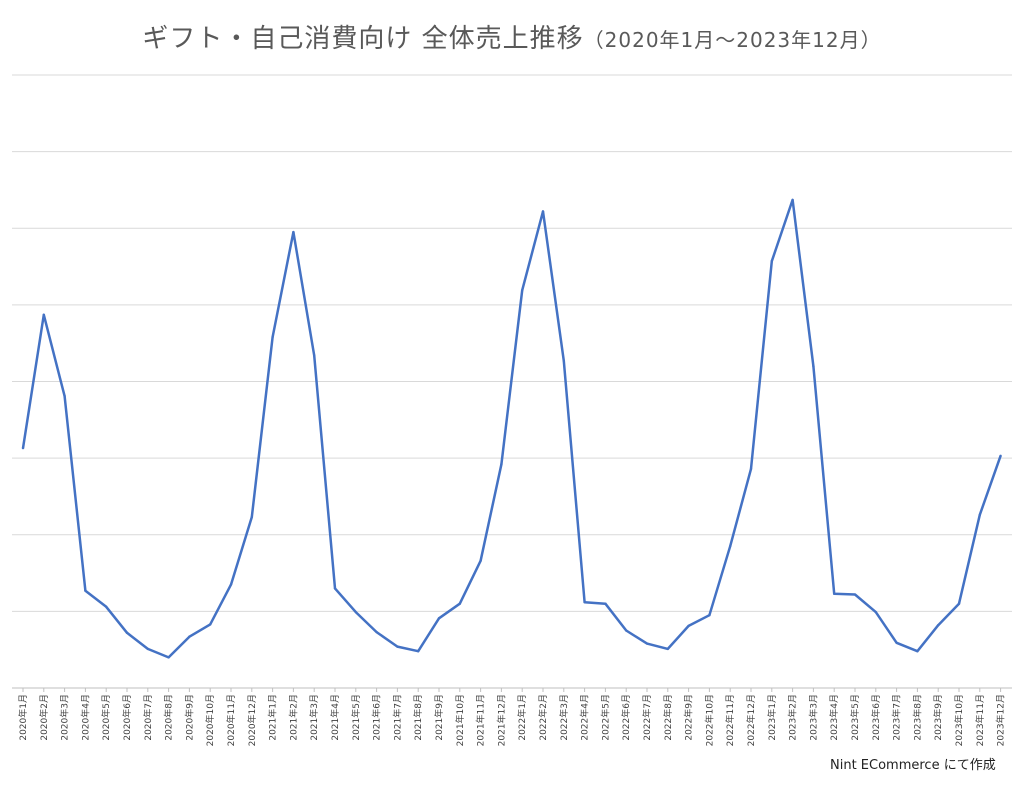  I want to click on chart-title: ギフト・自己消費向け 全体売上推移（2020年1月～2023年12月）, so click(512, 36).